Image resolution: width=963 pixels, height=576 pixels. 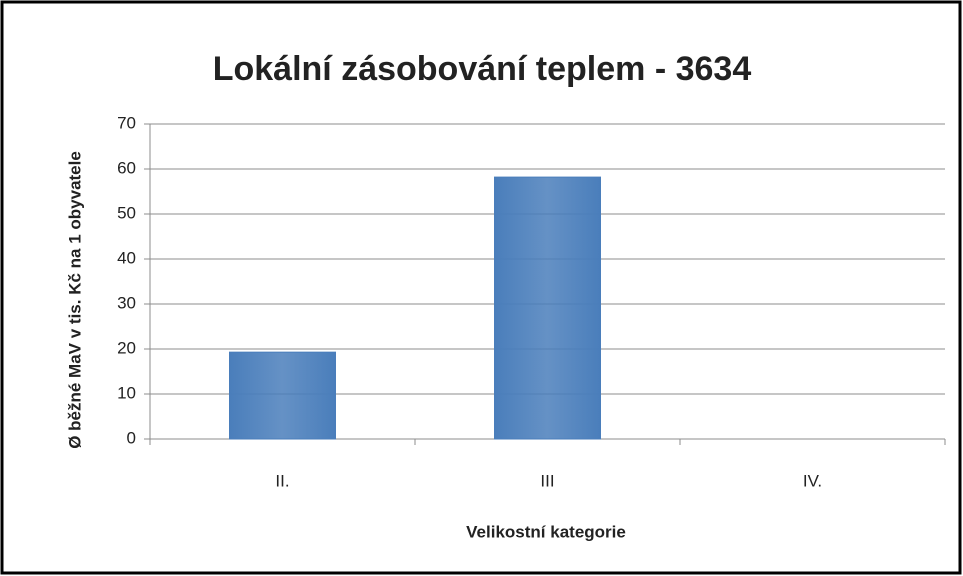 What do you see at coordinates (126, 167) in the screenshot?
I see `y-tick-label: 60` at bounding box center [126, 167].